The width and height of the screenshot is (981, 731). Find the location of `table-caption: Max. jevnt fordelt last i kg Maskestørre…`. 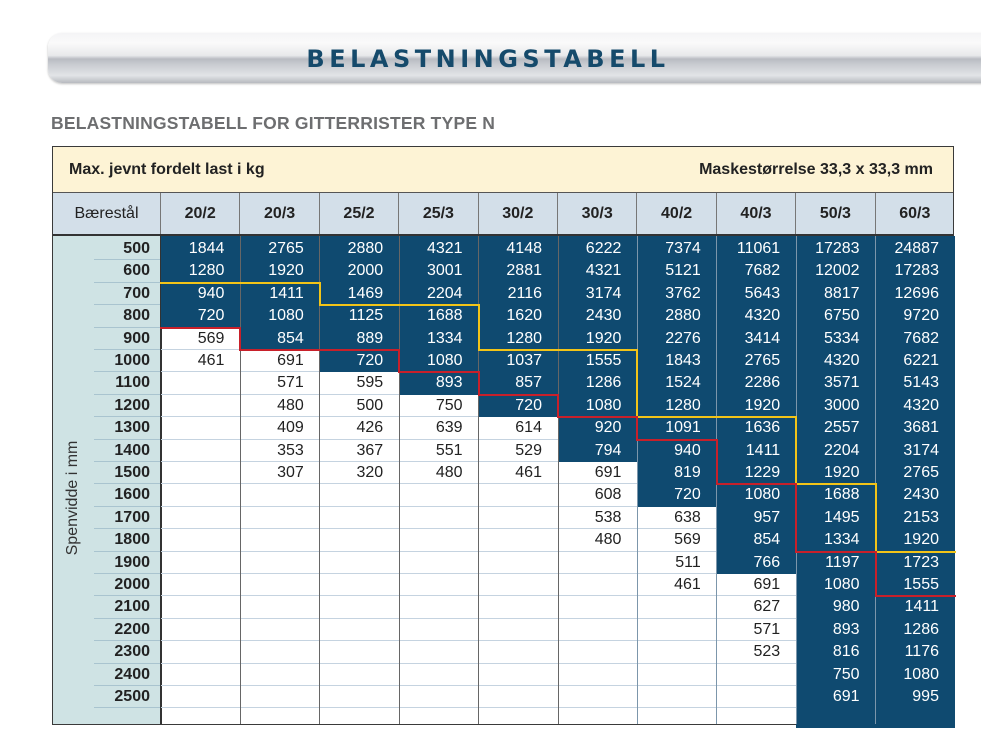

table-caption: Max. jevnt fordelt last i kg Maskestørre… is located at coordinates (503, 170).